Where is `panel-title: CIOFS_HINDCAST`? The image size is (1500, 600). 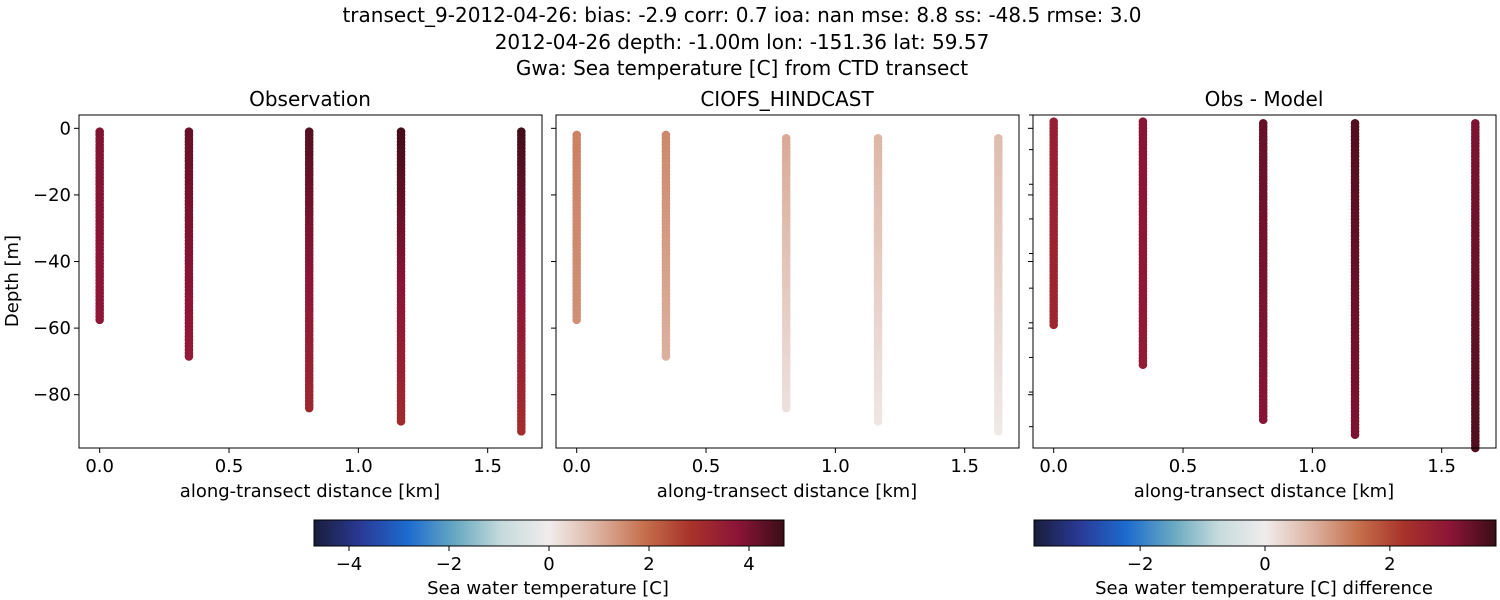 panel-title: CIOFS_HINDCAST is located at coordinates (787, 99).